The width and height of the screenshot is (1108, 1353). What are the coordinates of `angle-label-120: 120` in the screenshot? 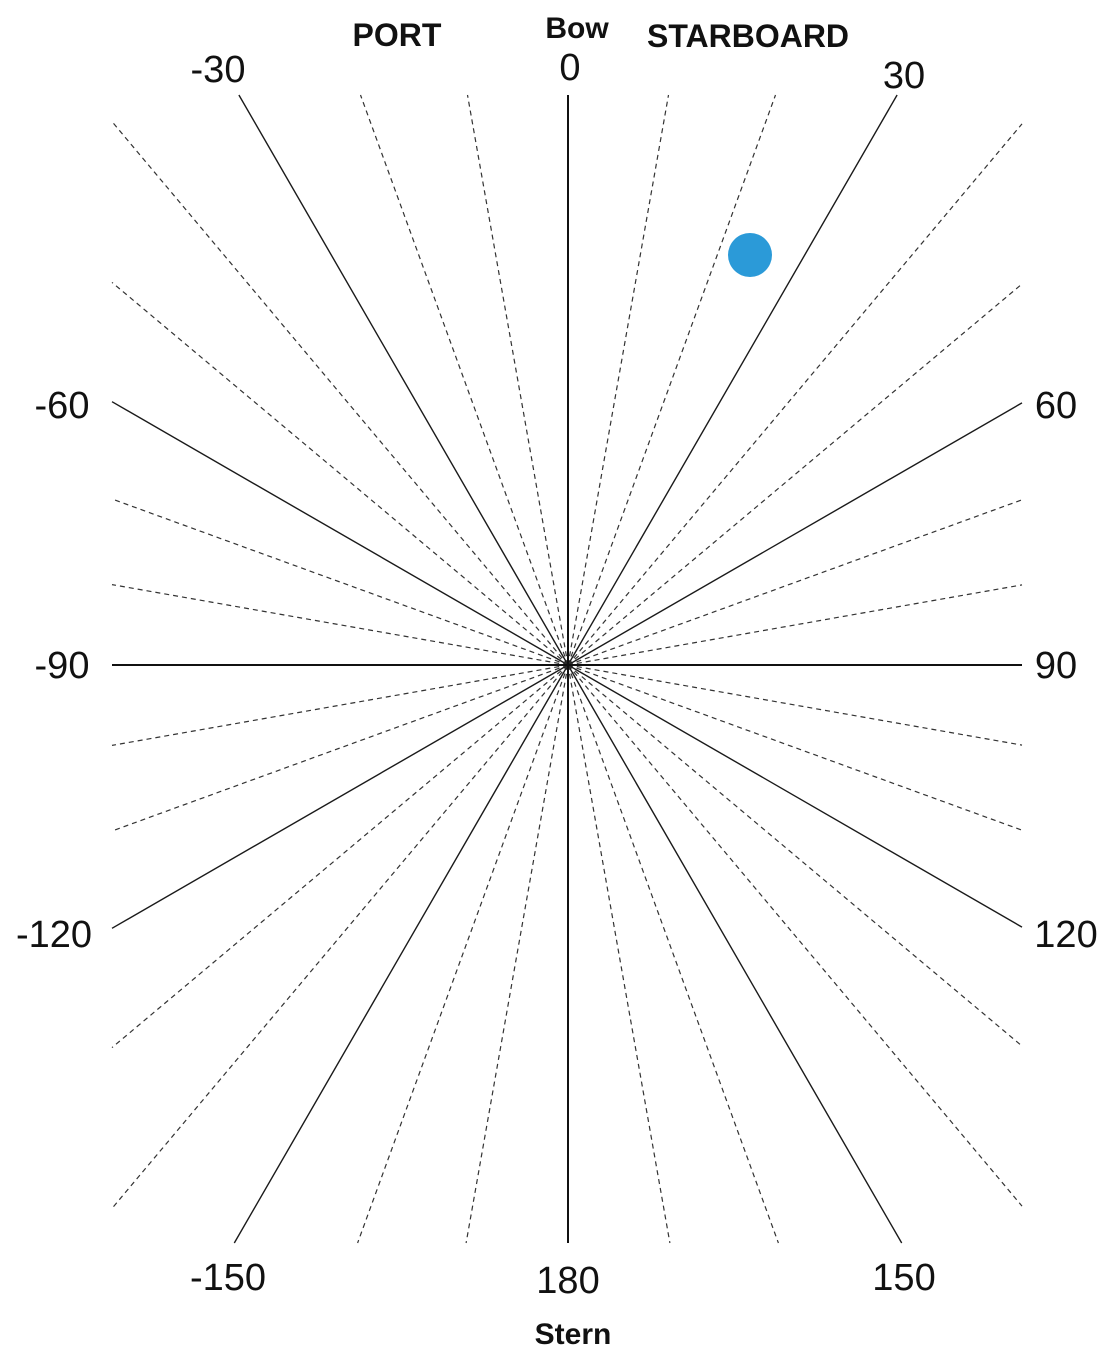 It's located at (1065, 935).